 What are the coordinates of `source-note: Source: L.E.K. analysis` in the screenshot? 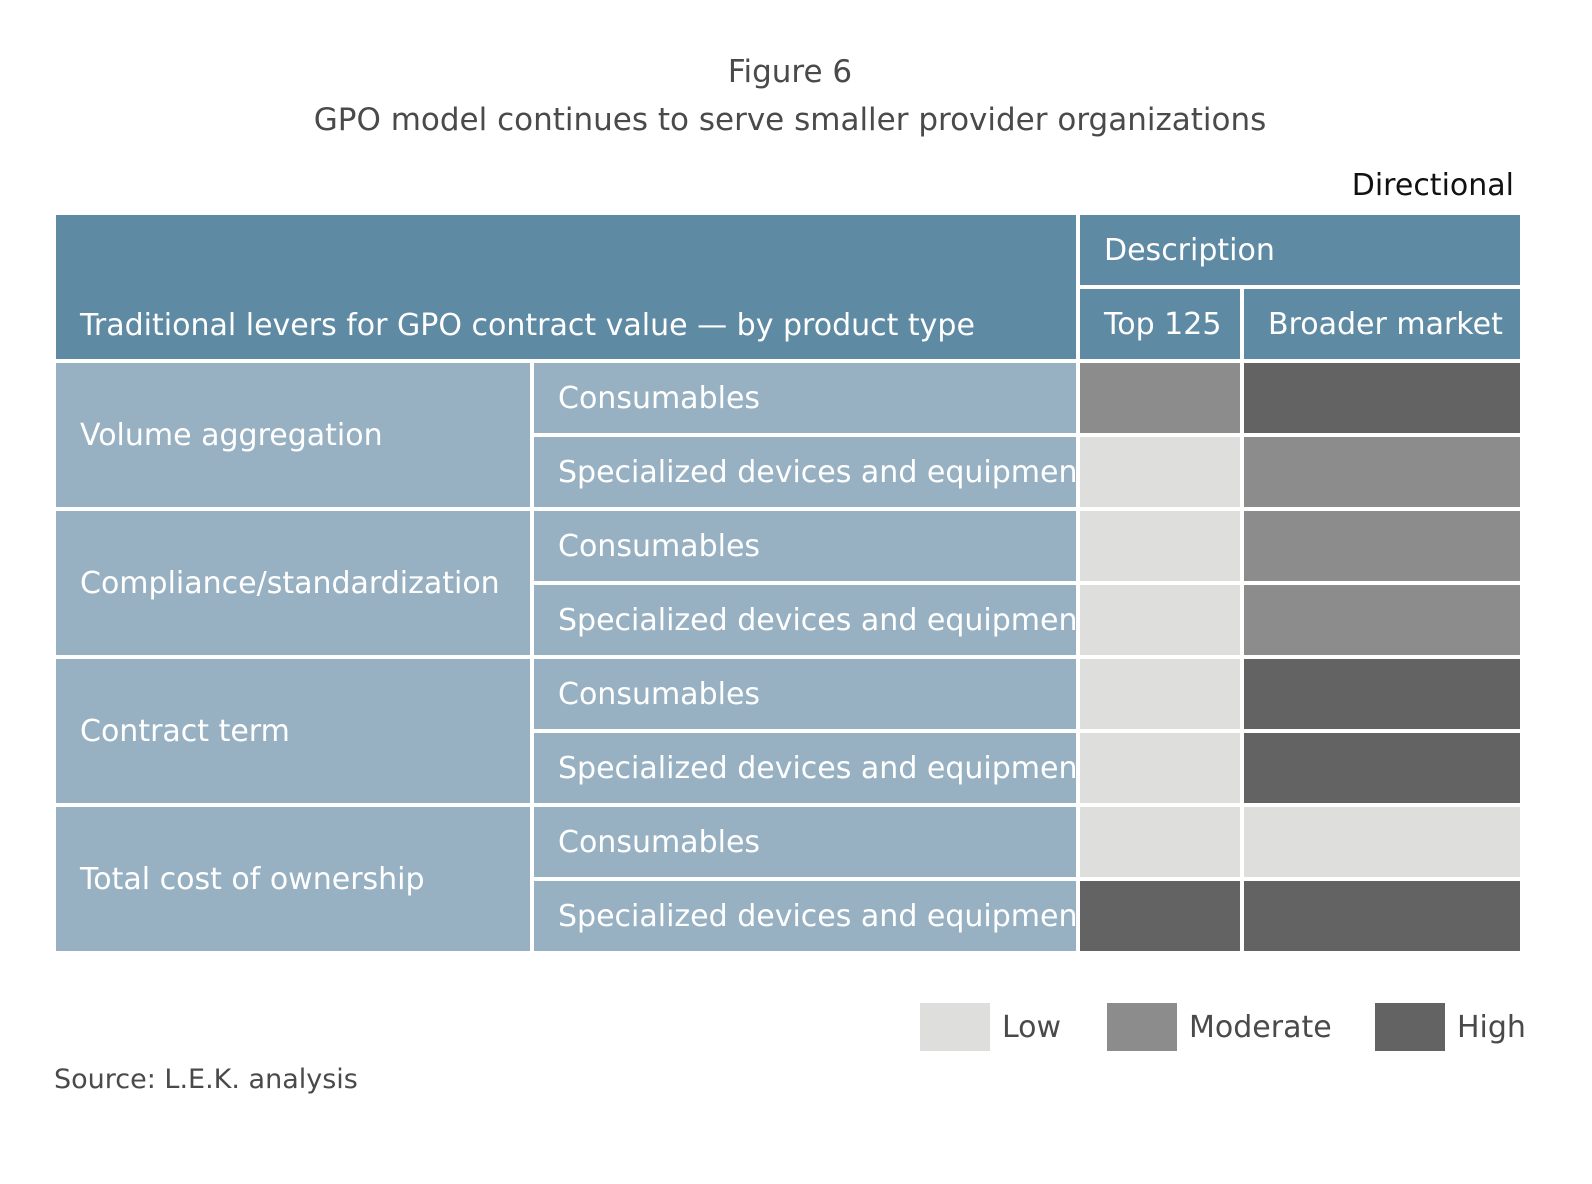 It's located at (206, 1079).